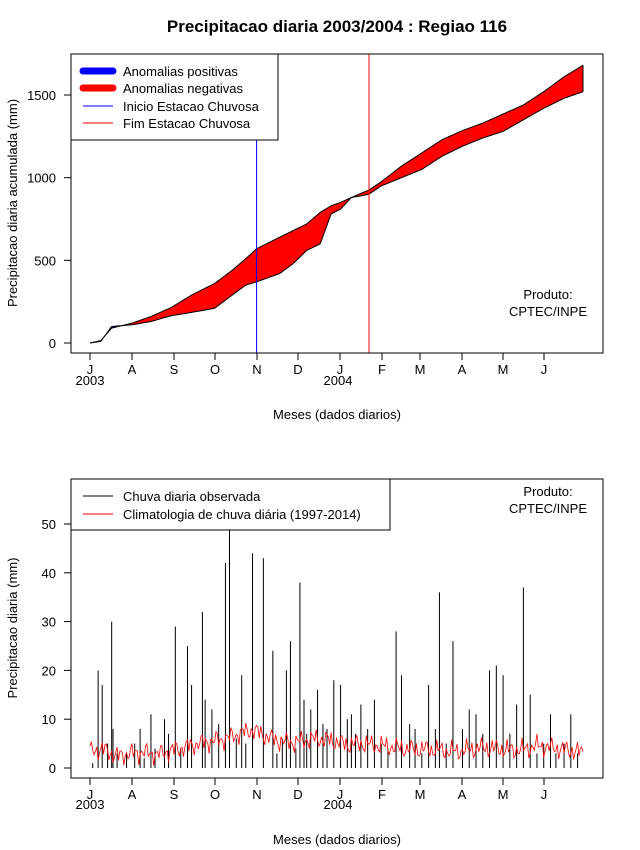 The height and width of the screenshot is (850, 640). What do you see at coordinates (41, 95) in the screenshot?
I see `y-axis-tick-label: 1500` at bounding box center [41, 95].